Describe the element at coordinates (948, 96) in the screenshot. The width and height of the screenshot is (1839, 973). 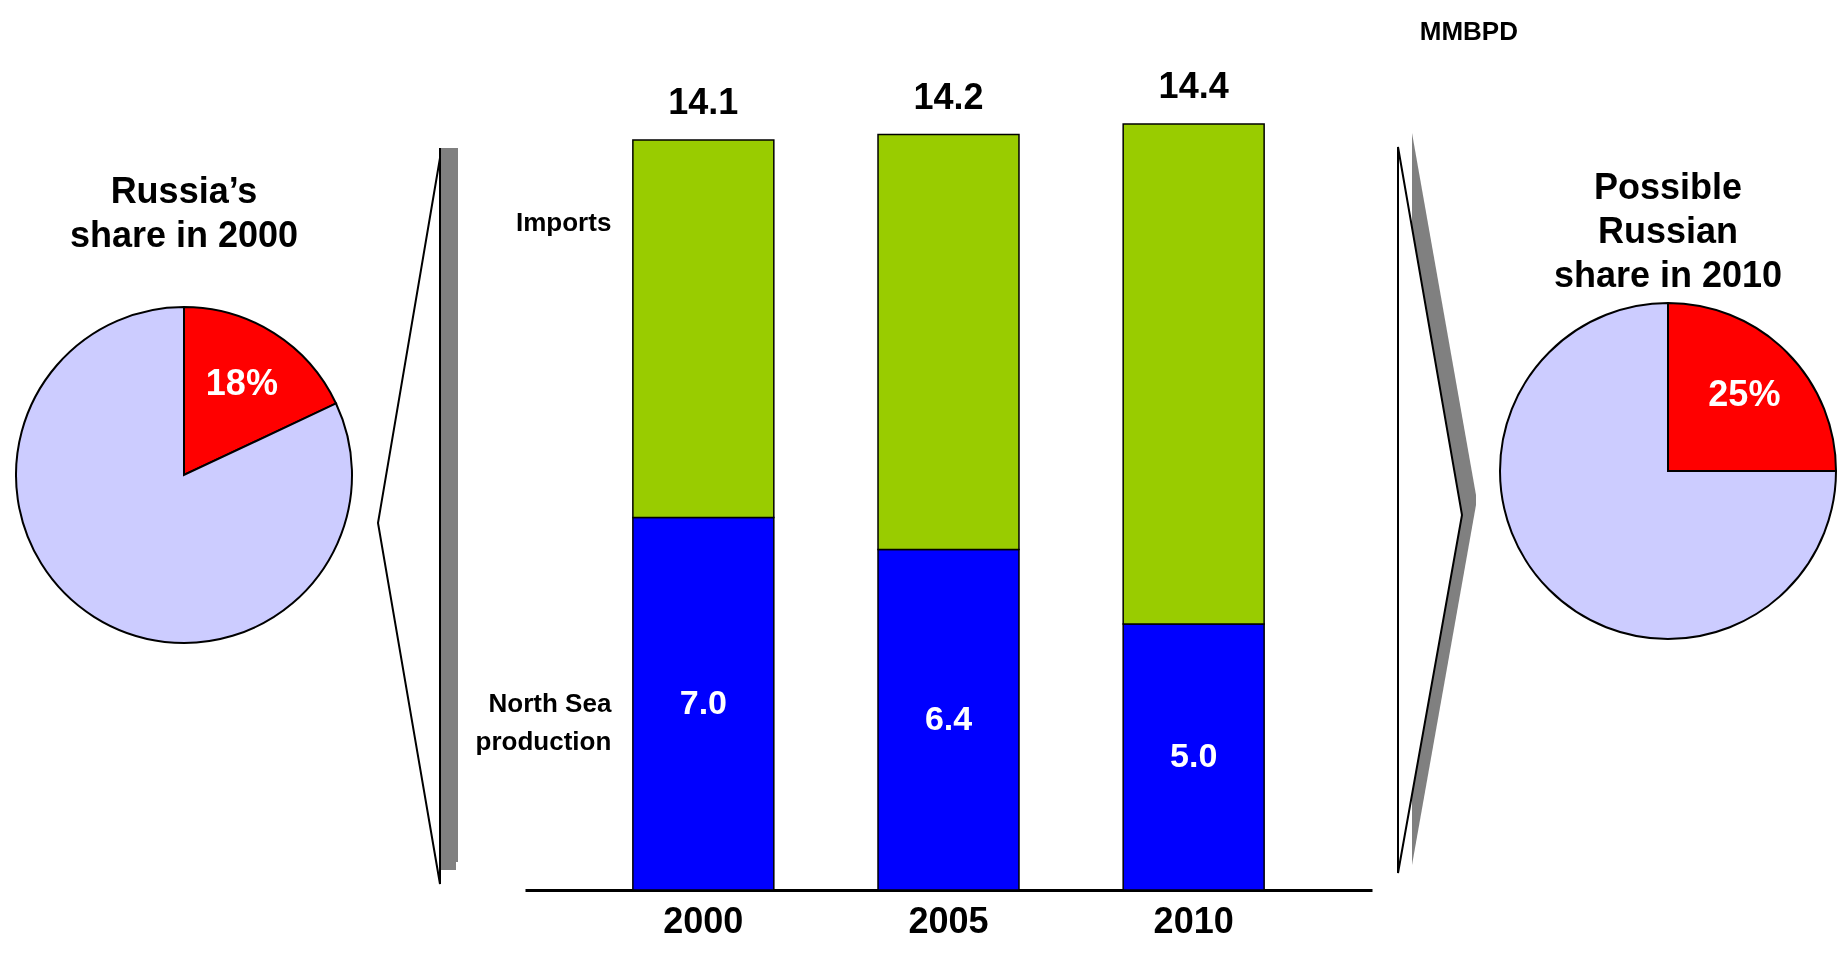
I see `total-label: 14.2` at that location.